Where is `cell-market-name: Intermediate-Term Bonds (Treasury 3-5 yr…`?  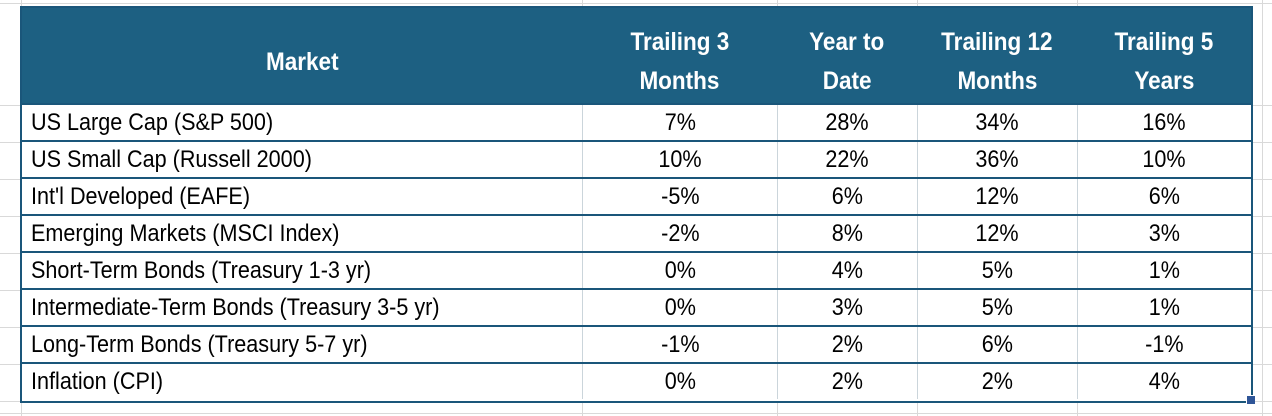
cell-market-name: Intermediate-Term Bonds (Treasury 3-5 yr… is located at coordinates (302, 307).